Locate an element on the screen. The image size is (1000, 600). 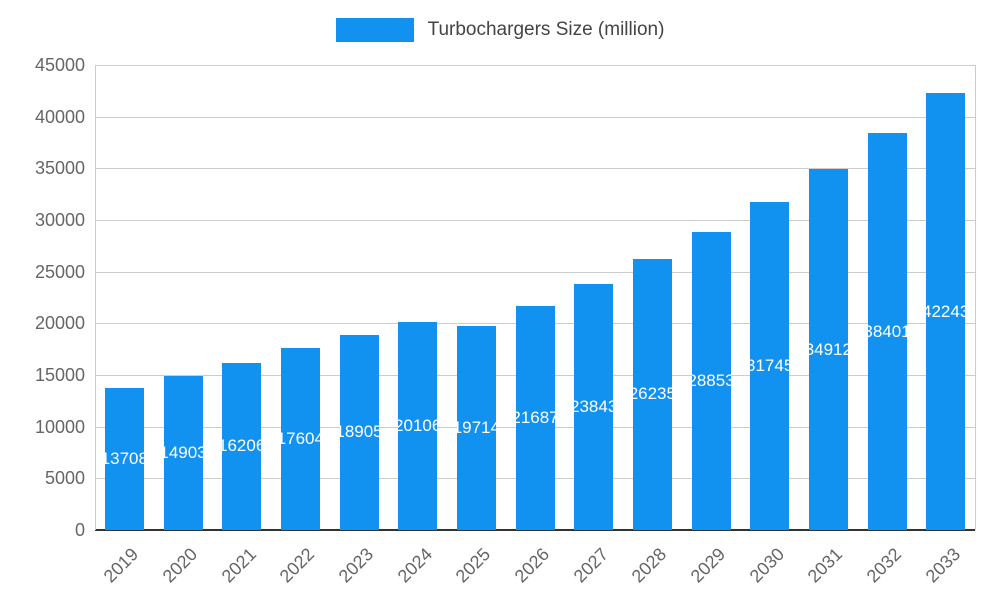
legend: Turbochargers Size (million) is located at coordinates (500, 30).